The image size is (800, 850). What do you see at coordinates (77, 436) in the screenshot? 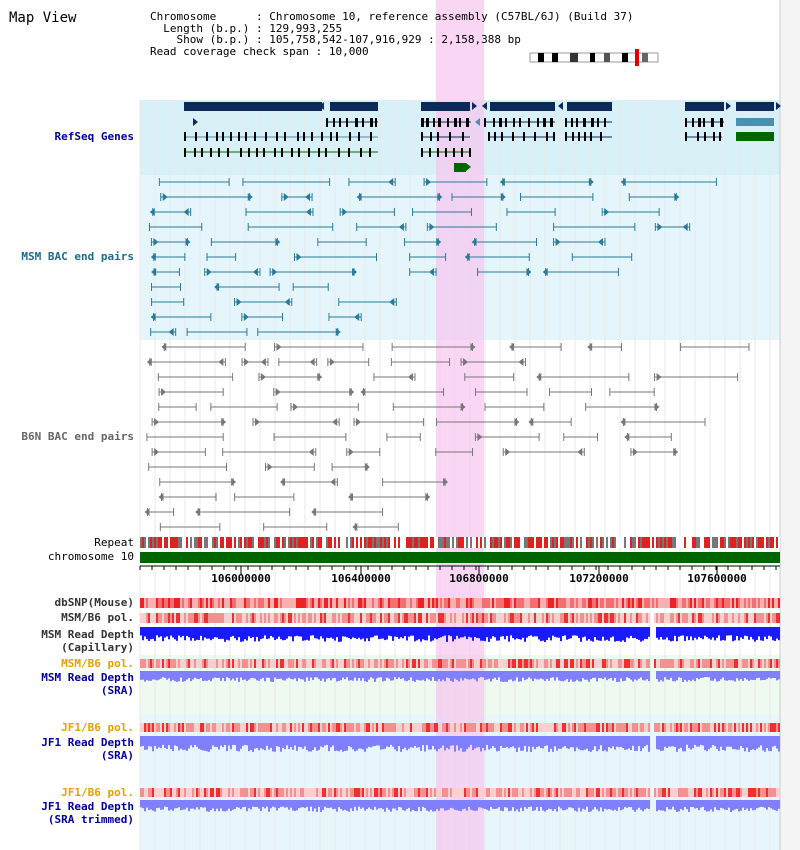
I see `track-label-b6n-bac: B6N BAC end pairs` at bounding box center [77, 436].